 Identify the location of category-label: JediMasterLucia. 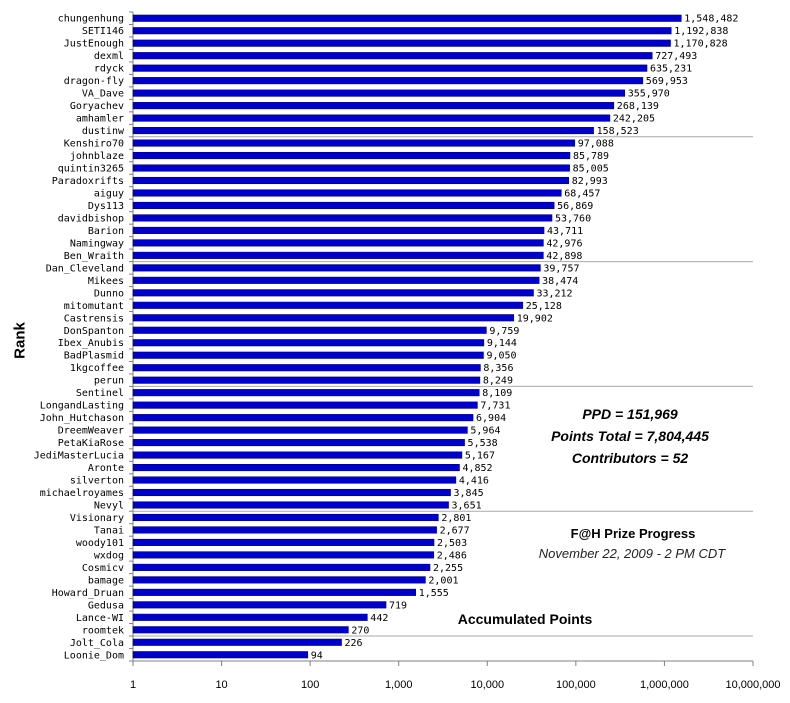
(79, 456).